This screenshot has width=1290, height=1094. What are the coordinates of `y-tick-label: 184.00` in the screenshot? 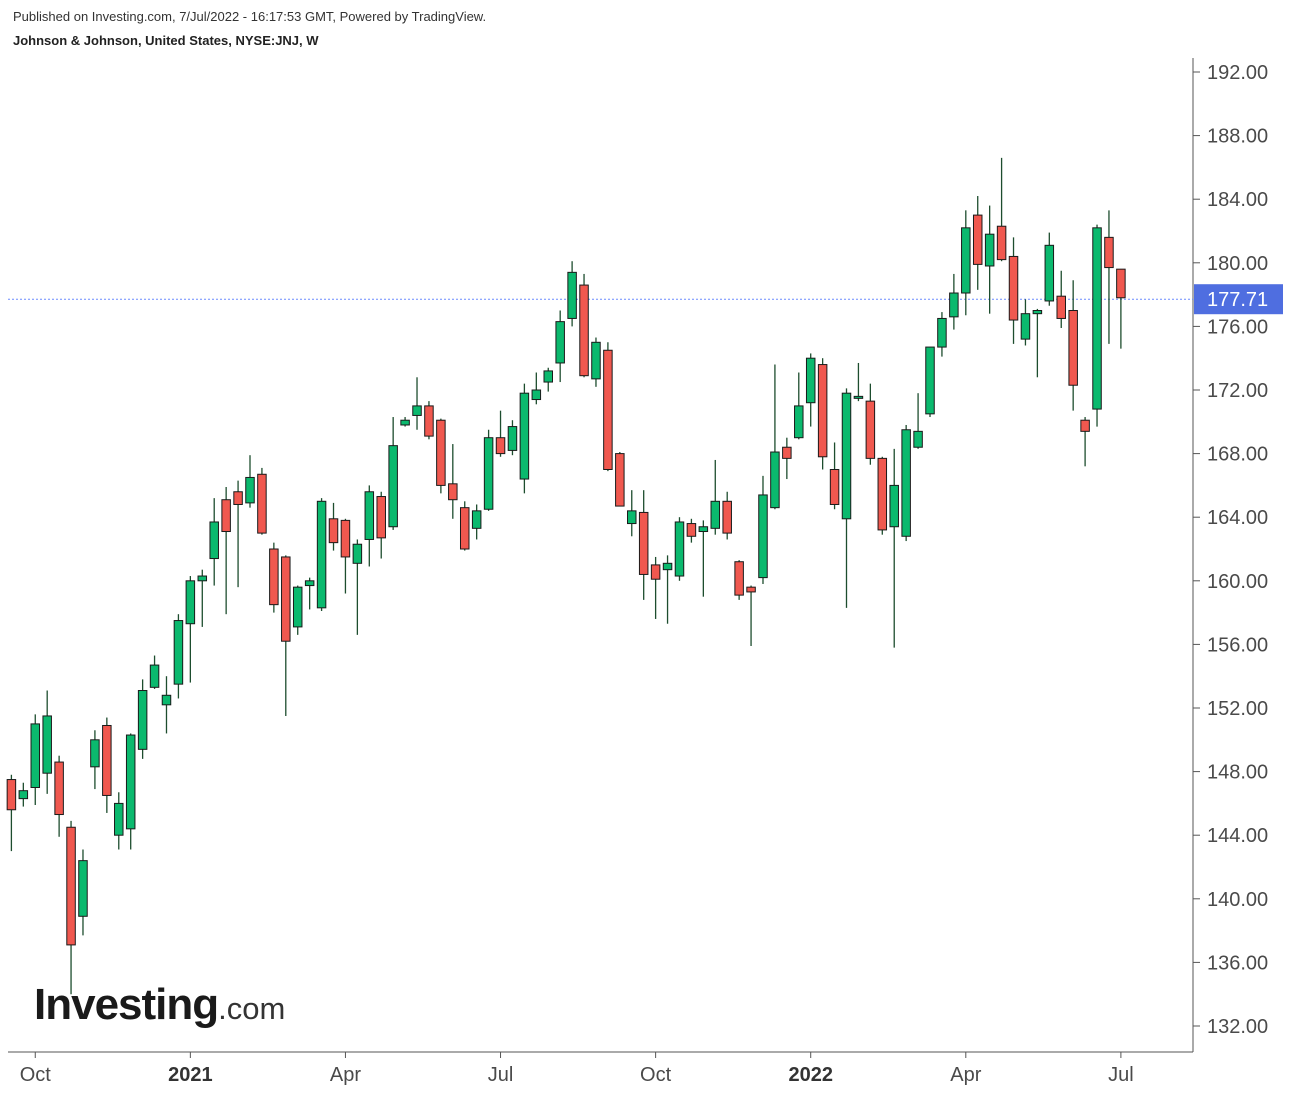 It's located at (1237, 200).